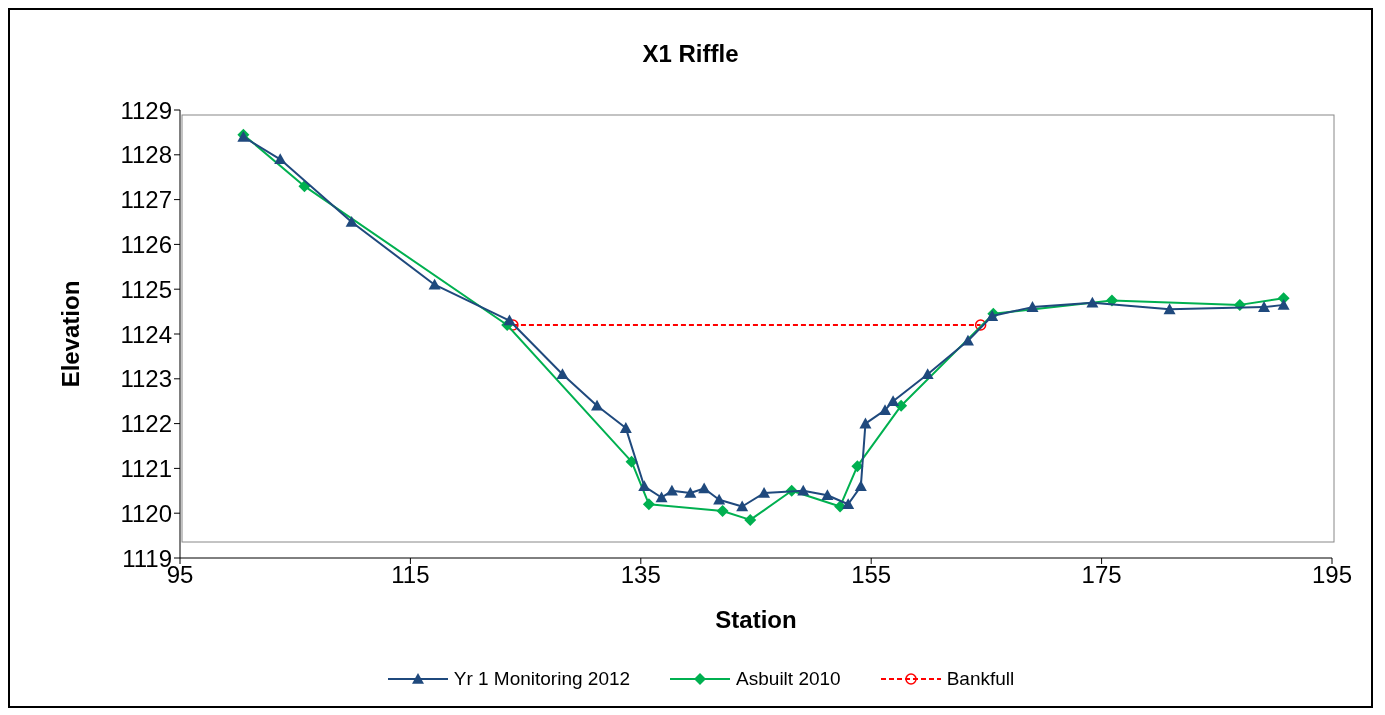  Describe the element at coordinates (410, 575) in the screenshot. I see `x-tick-label: 115` at that location.